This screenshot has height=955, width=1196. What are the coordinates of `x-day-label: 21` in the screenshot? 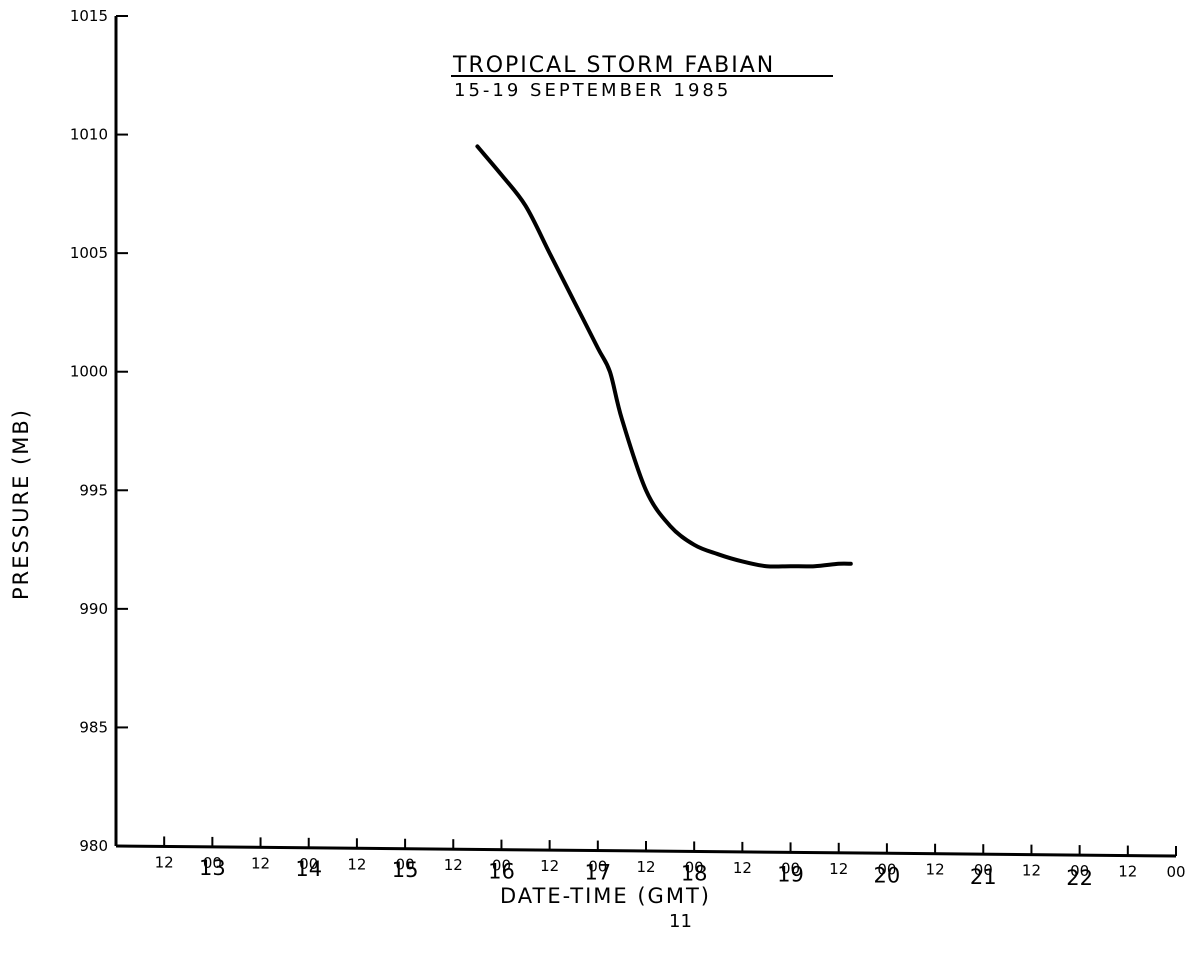 It's located at (983, 877).